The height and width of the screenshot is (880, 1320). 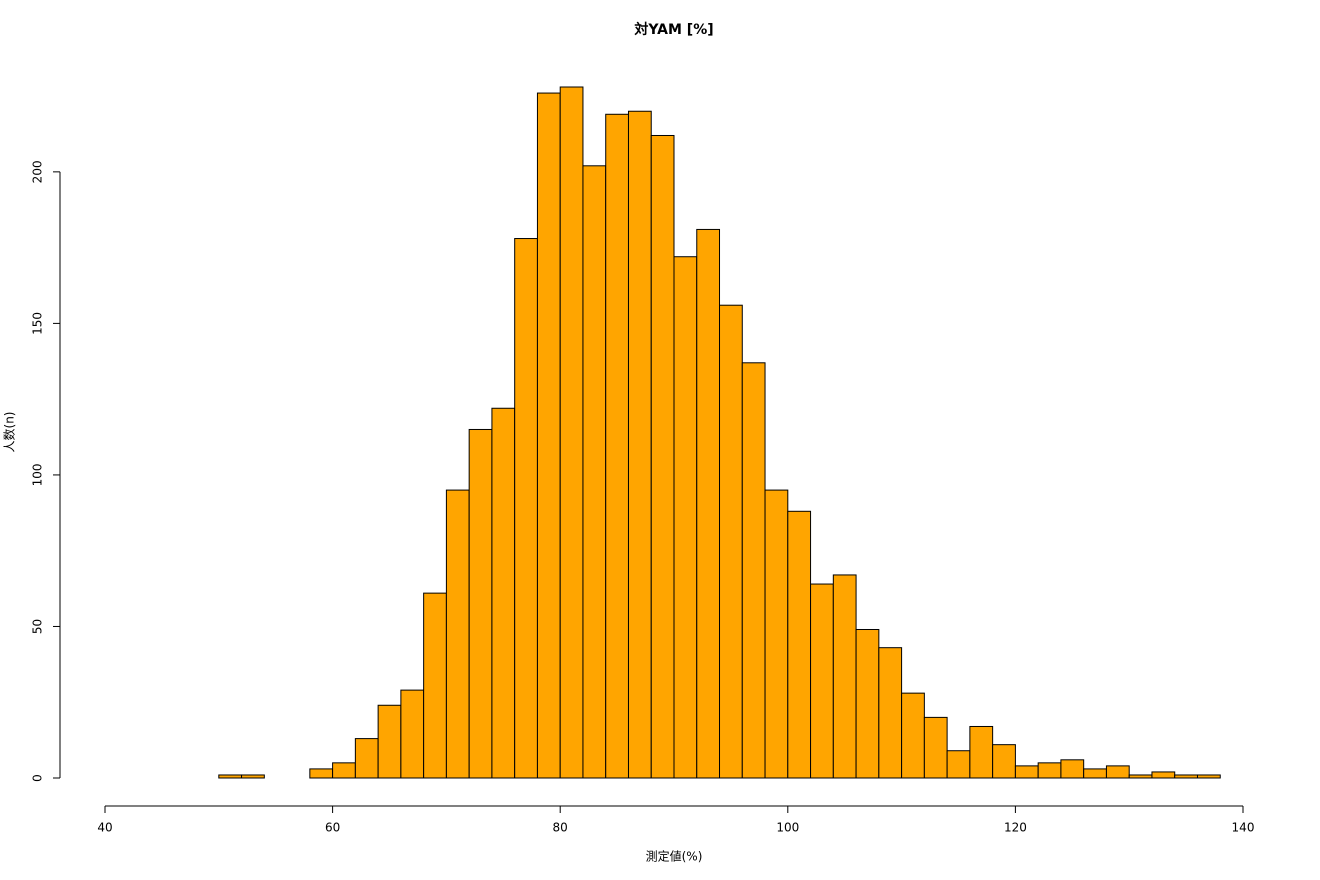 I want to click on x-tick-label: 60, so click(x=332, y=828).